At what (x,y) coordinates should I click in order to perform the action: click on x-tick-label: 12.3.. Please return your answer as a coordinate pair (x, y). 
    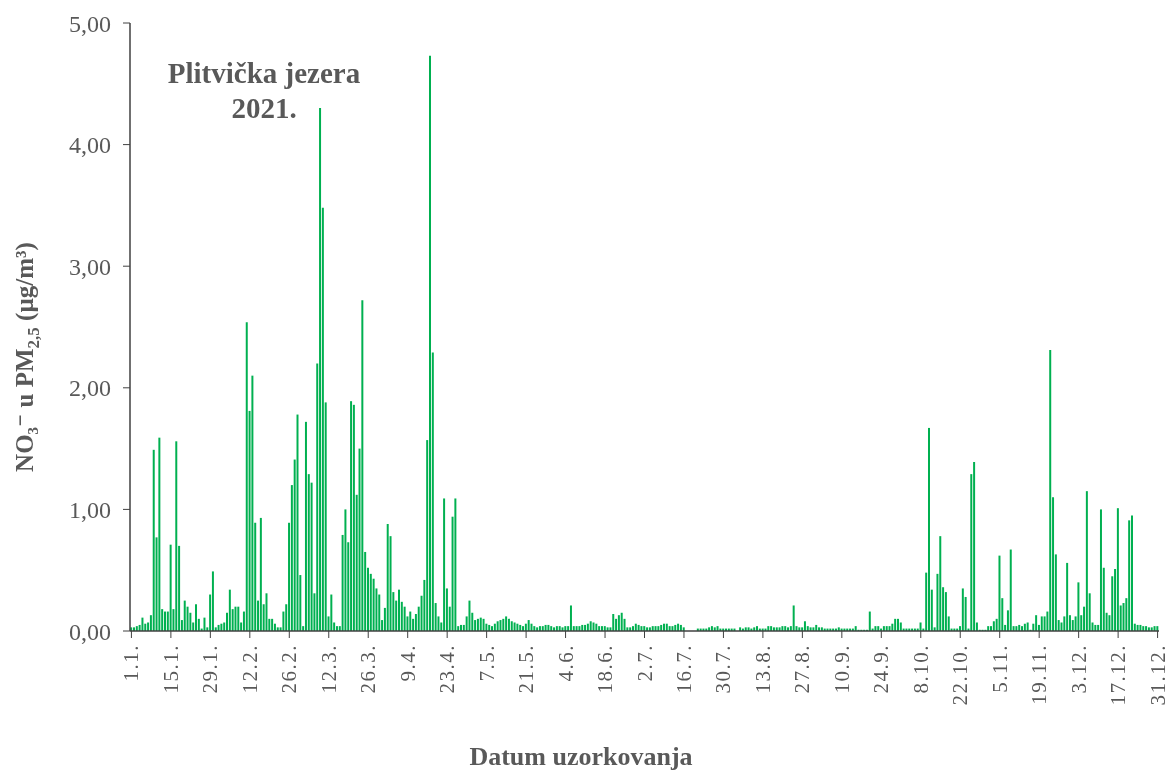
    Looking at the image, I should click on (328, 669).